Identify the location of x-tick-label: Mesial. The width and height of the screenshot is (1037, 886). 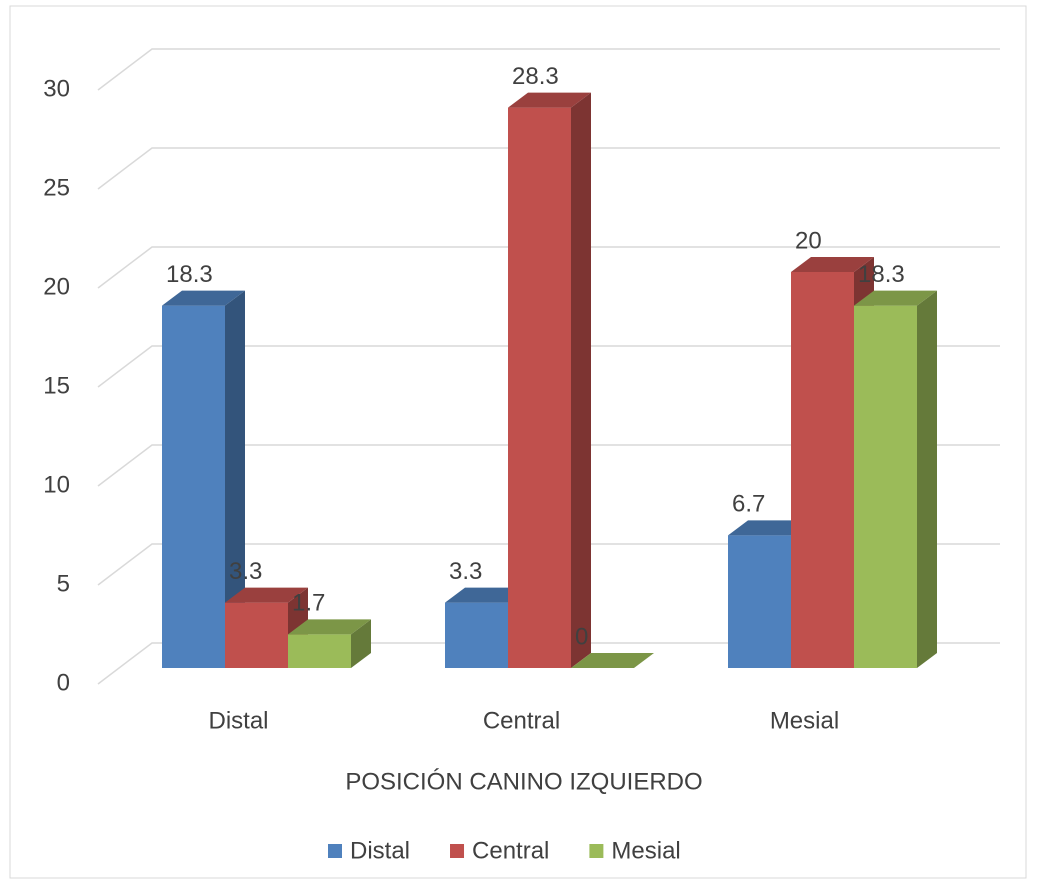
(804, 720).